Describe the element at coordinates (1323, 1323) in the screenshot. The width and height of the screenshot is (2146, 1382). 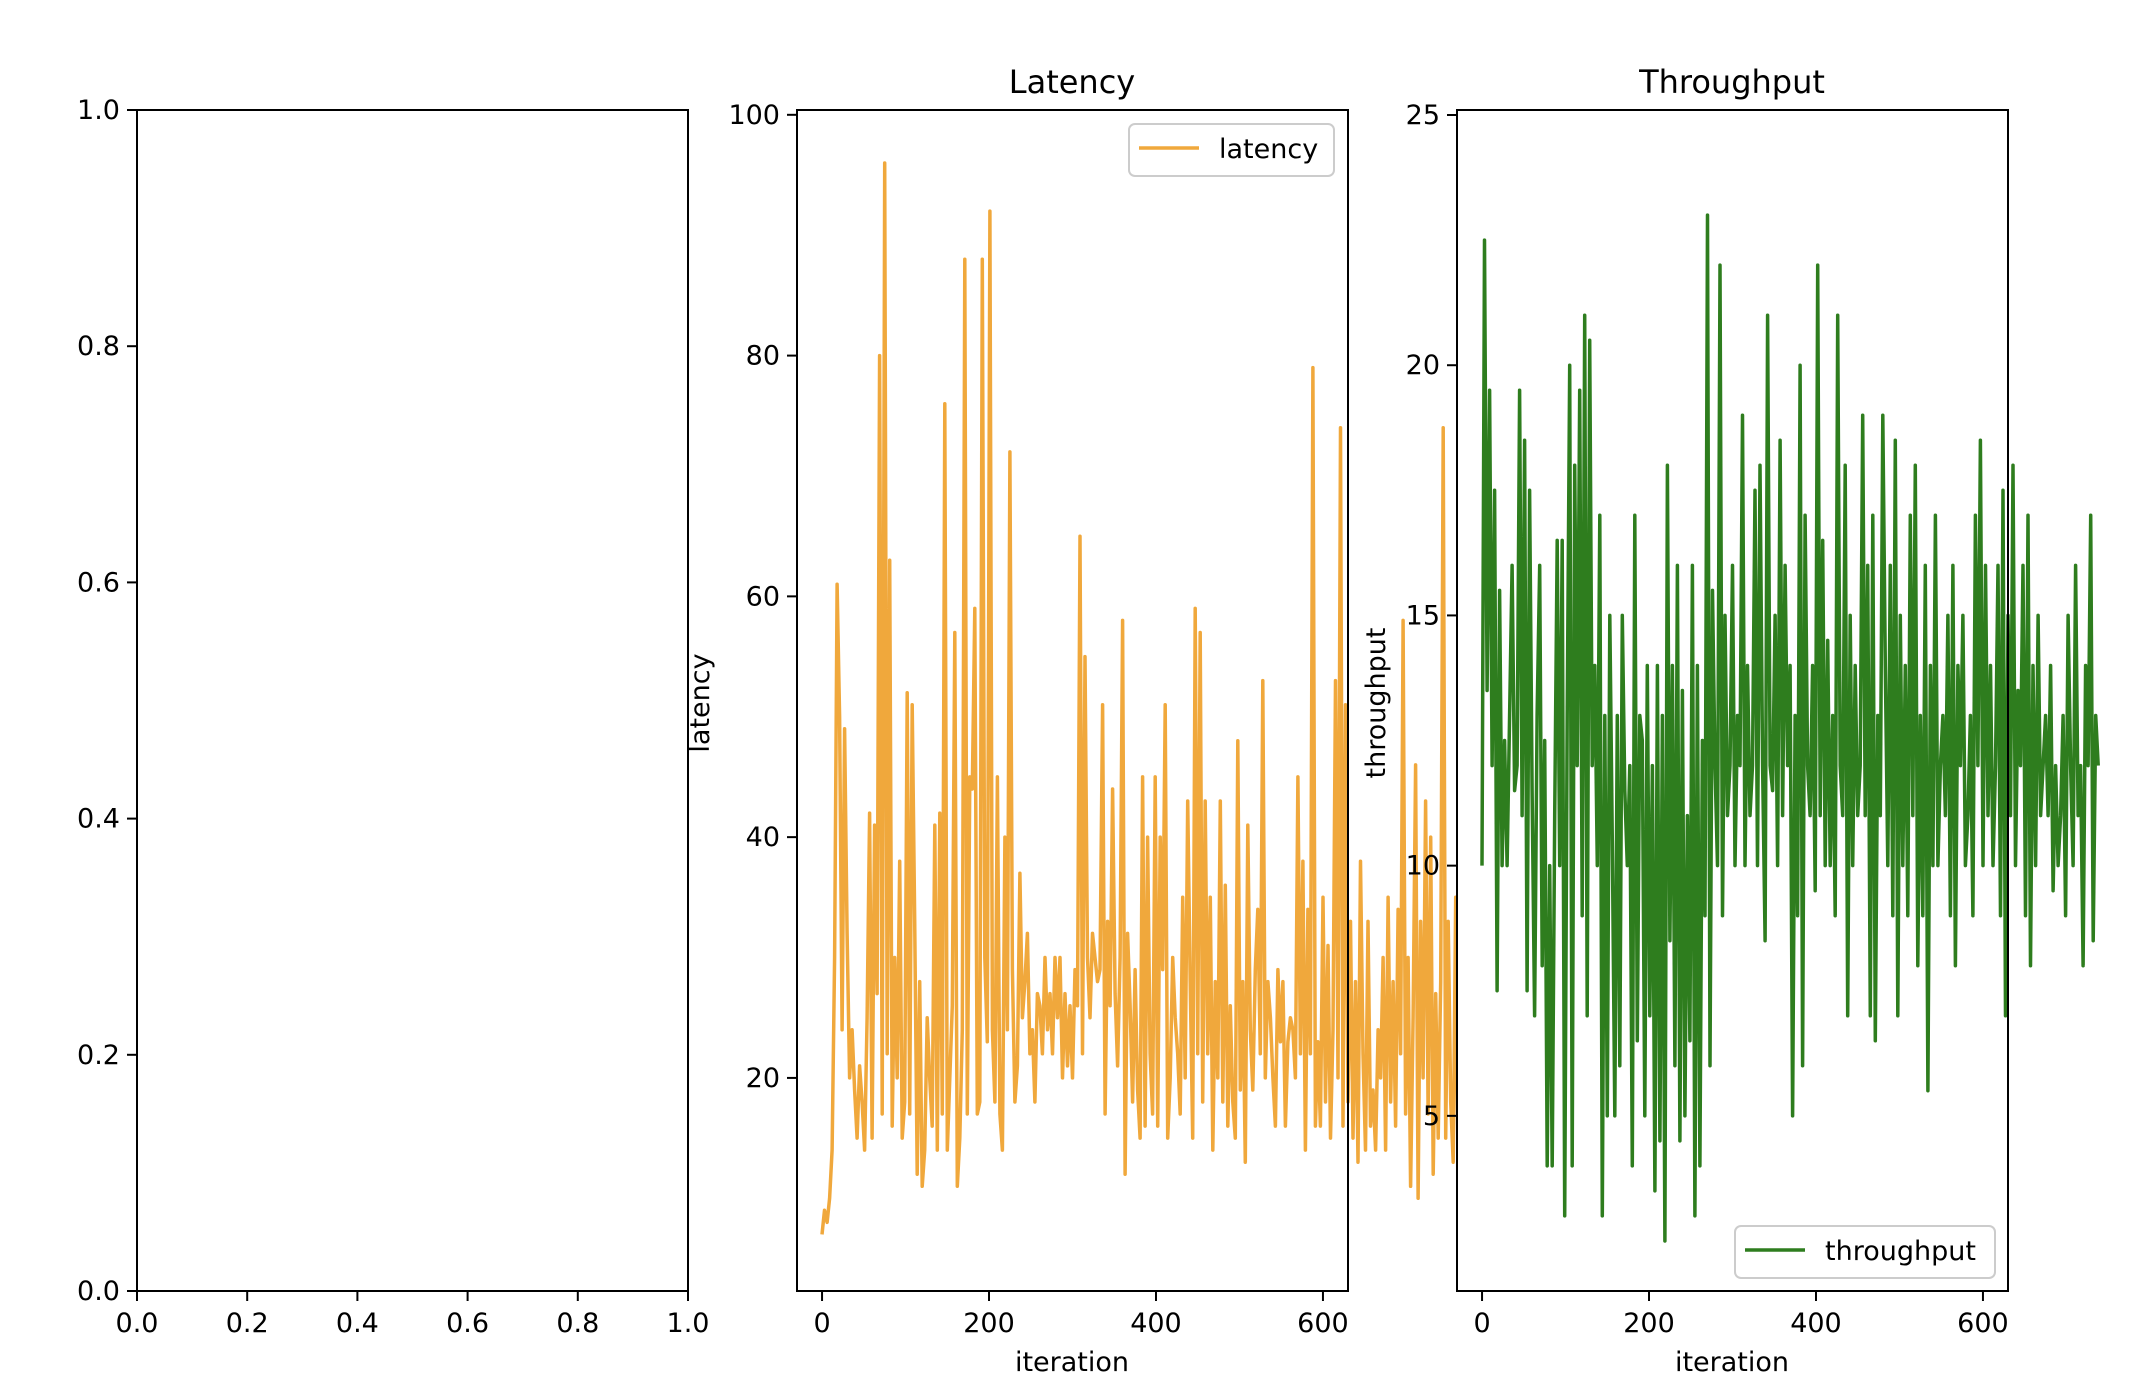
I see `latency-x-tick-label: 600` at that location.